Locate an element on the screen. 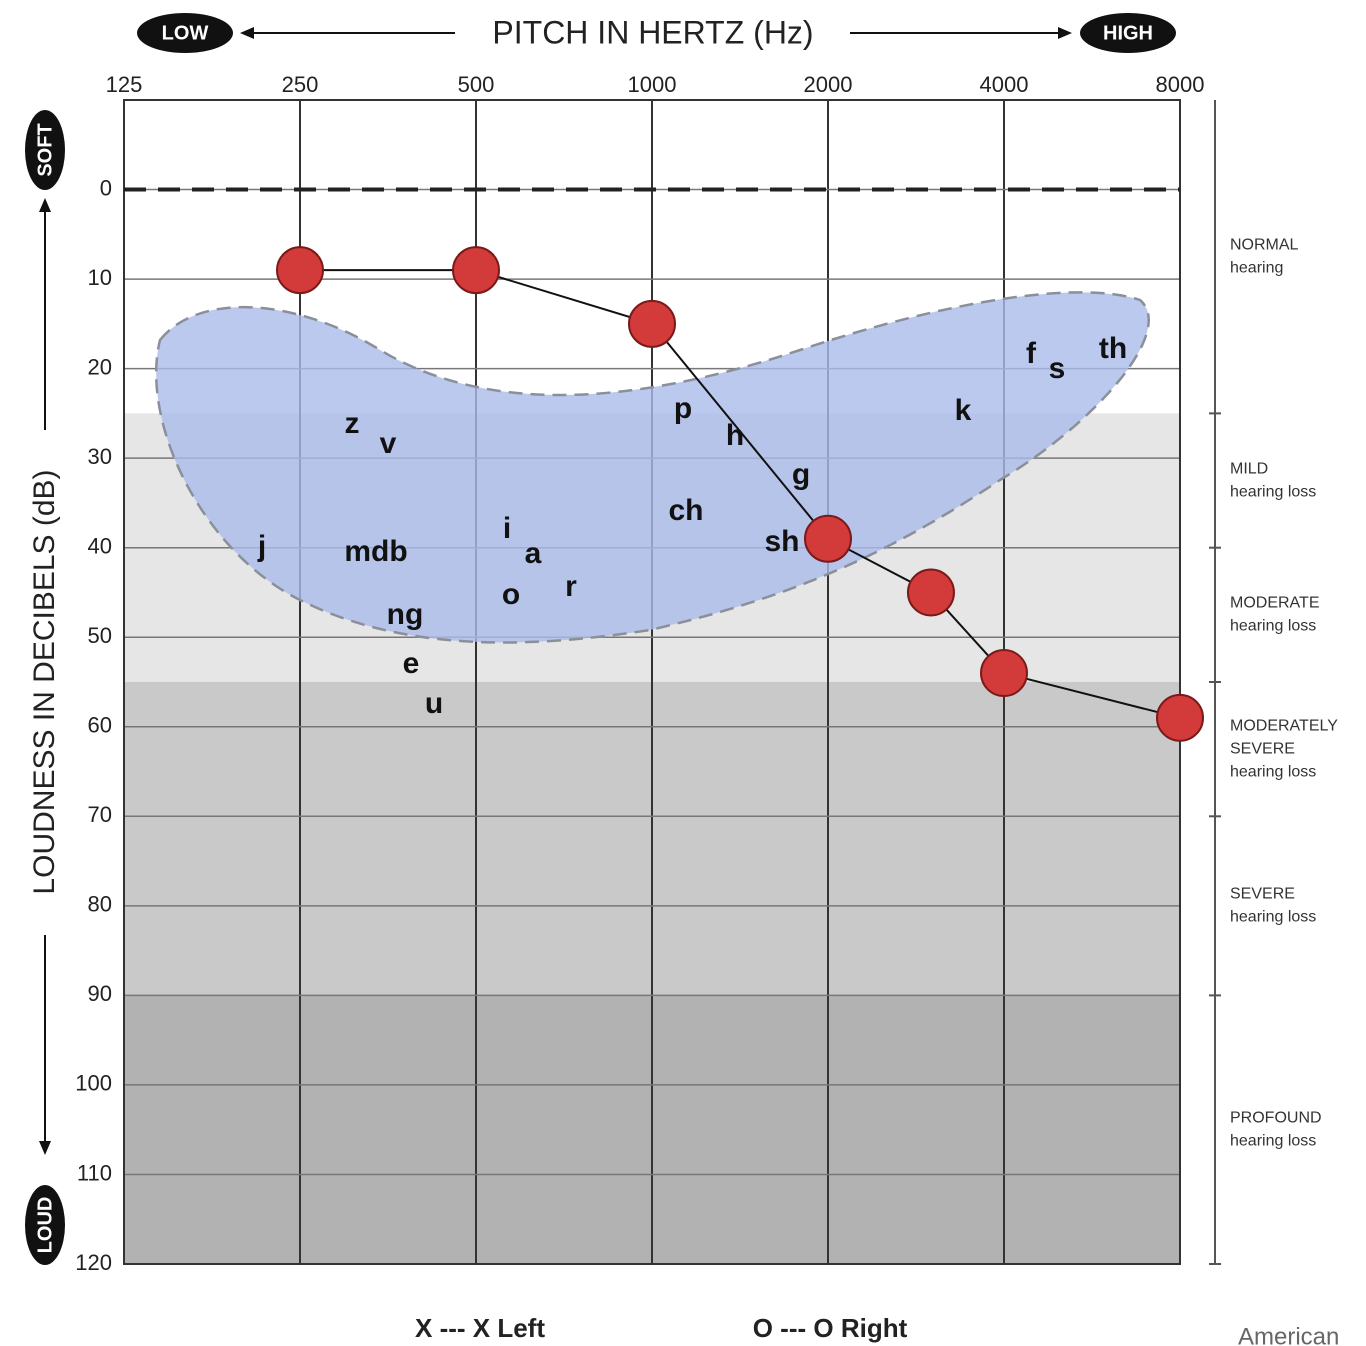 Image resolution: width=1366 pixels, height=1346 pixels. speech-sound: g is located at coordinates (801, 474).